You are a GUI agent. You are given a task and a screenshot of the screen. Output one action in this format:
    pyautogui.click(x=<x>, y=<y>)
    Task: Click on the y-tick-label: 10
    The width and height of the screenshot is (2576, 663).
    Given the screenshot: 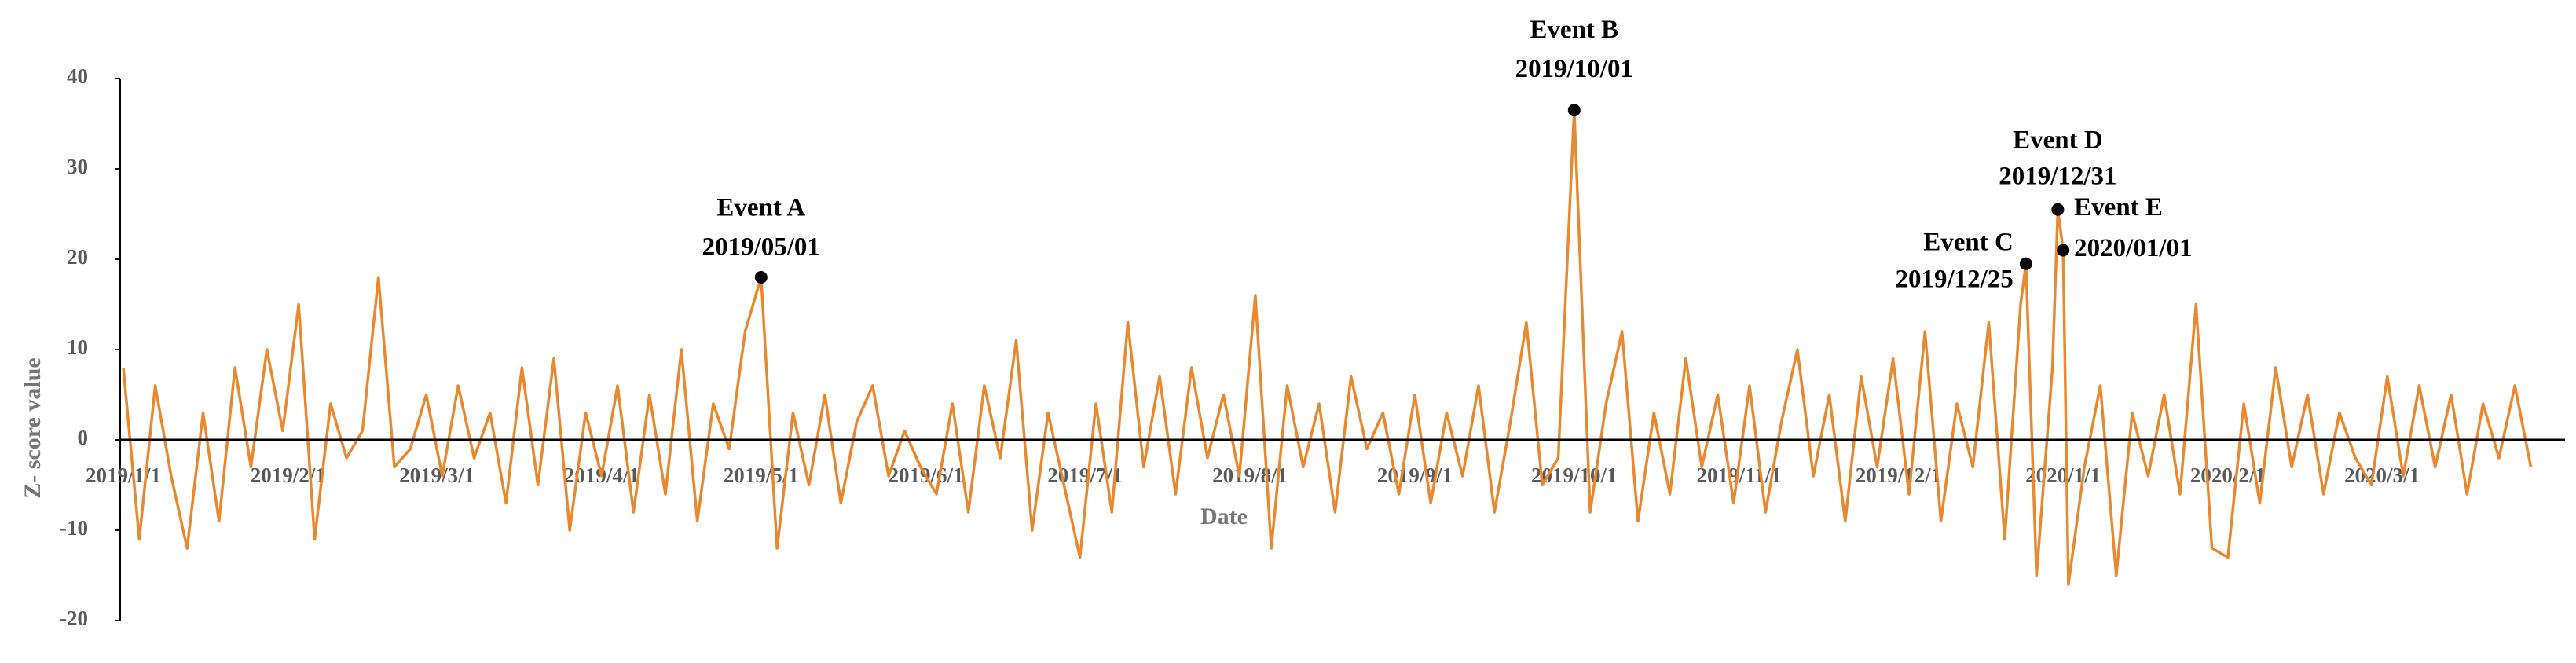 What is the action you would take?
    pyautogui.click(x=77, y=347)
    